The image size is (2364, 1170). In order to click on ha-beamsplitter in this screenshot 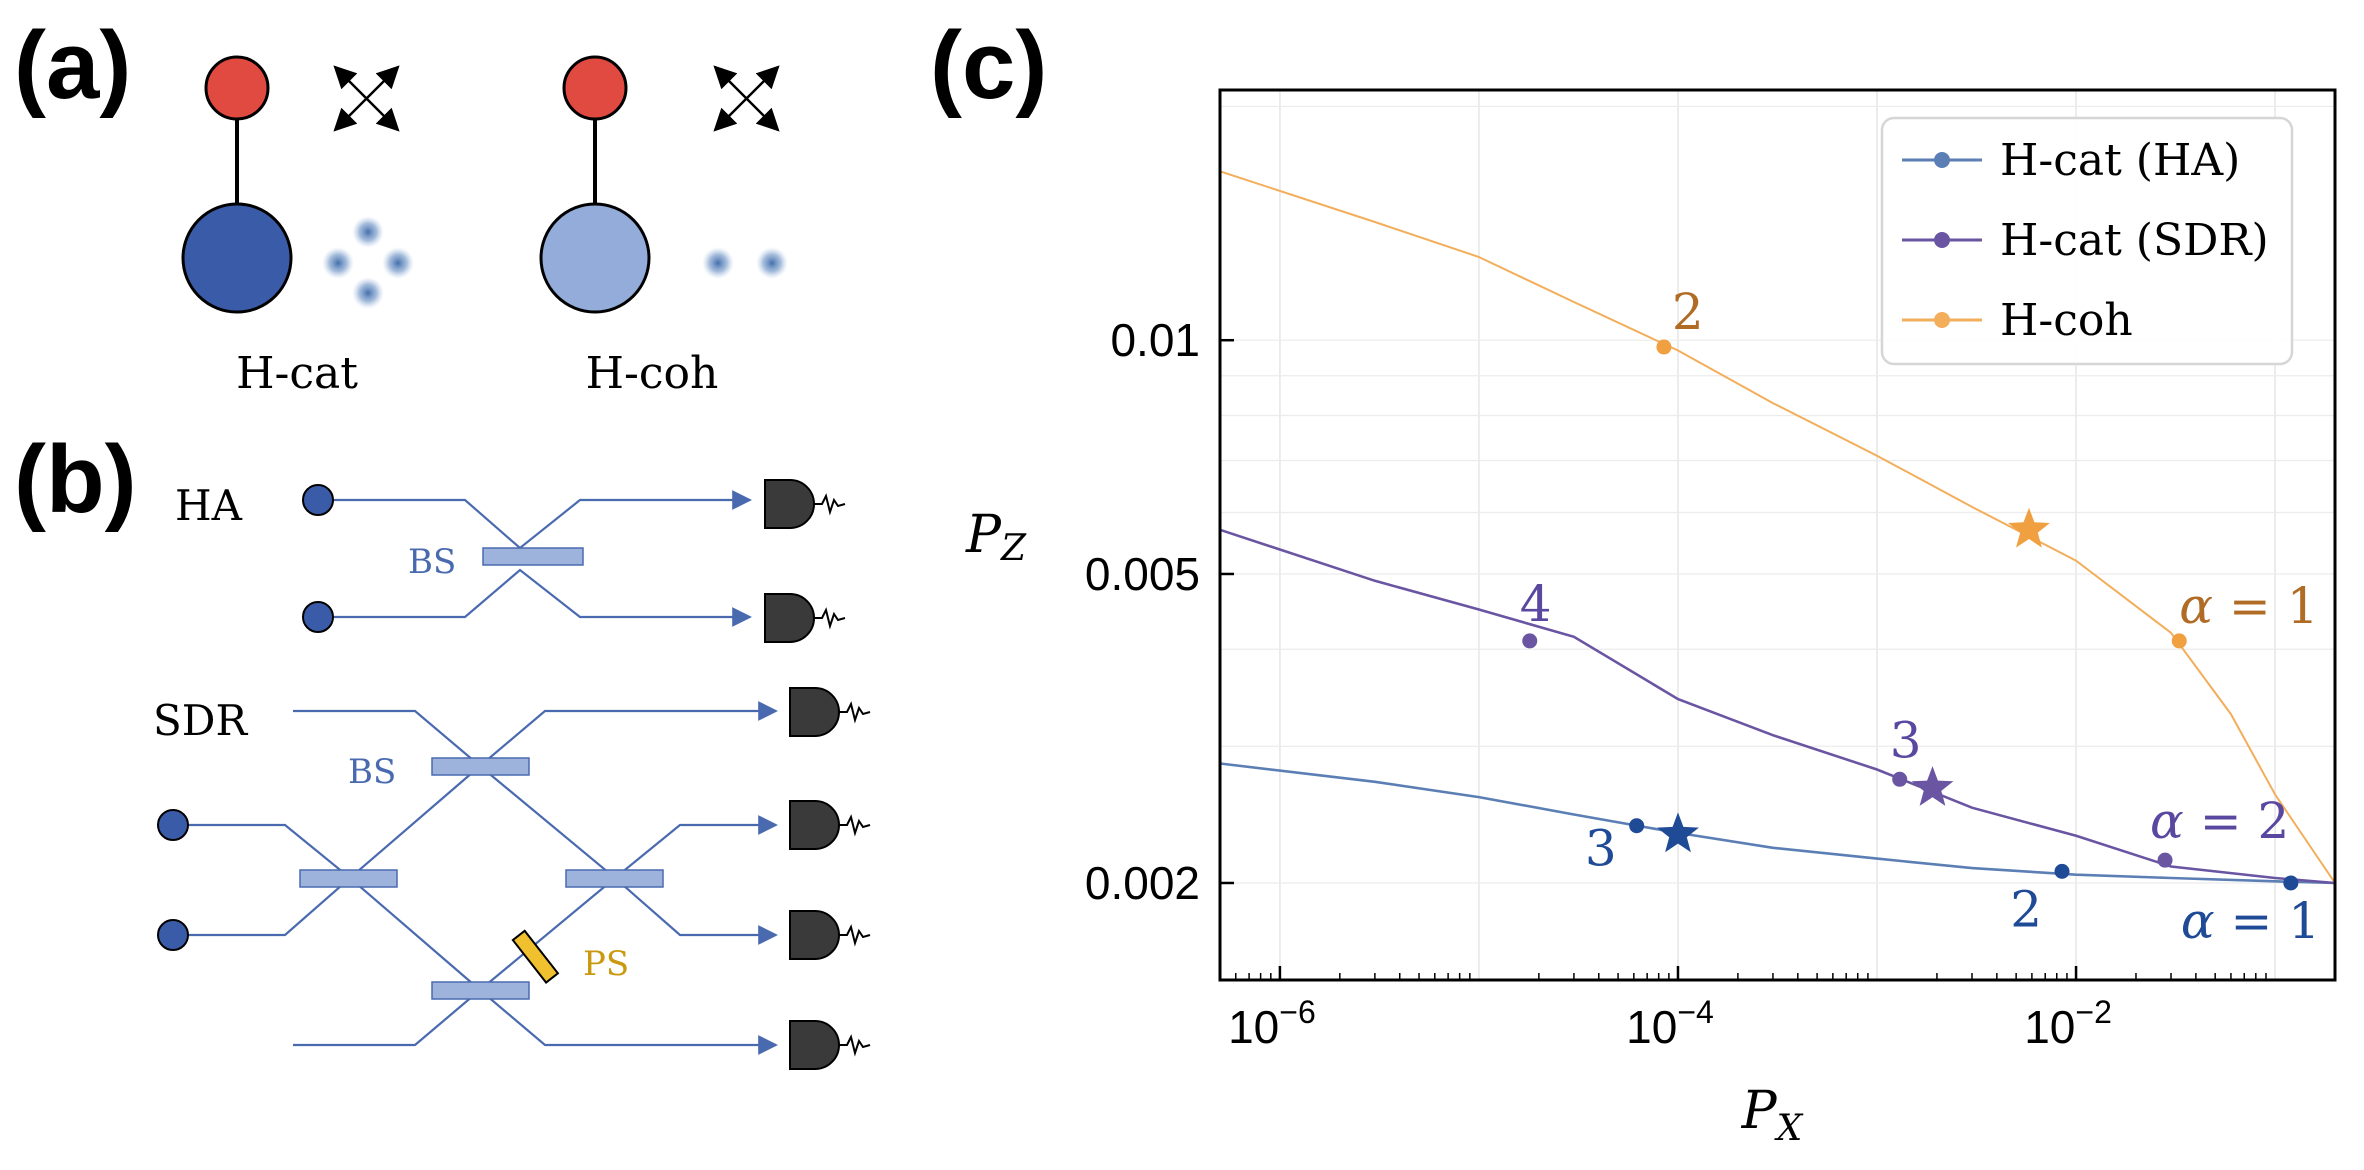, I will do `click(533, 556)`.